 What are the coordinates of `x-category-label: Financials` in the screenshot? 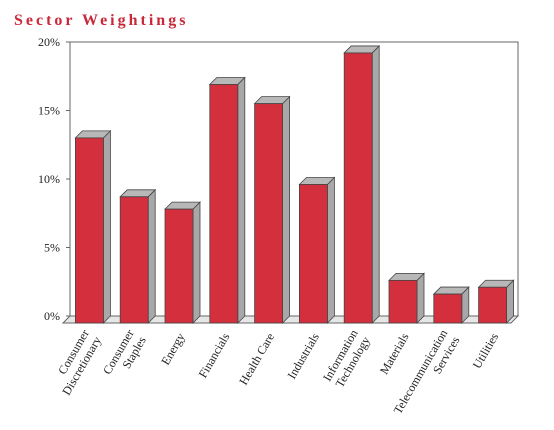 It's located at (214, 355).